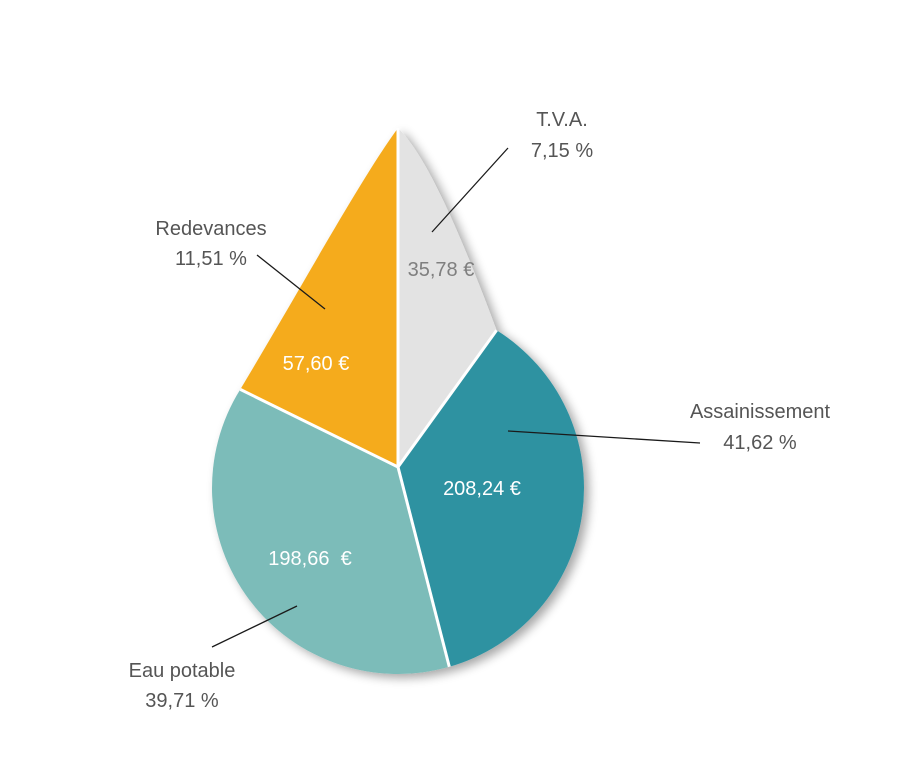  Describe the element at coordinates (316, 364) in the screenshot. I see `slice-value-redevances: 57,60 €` at that location.